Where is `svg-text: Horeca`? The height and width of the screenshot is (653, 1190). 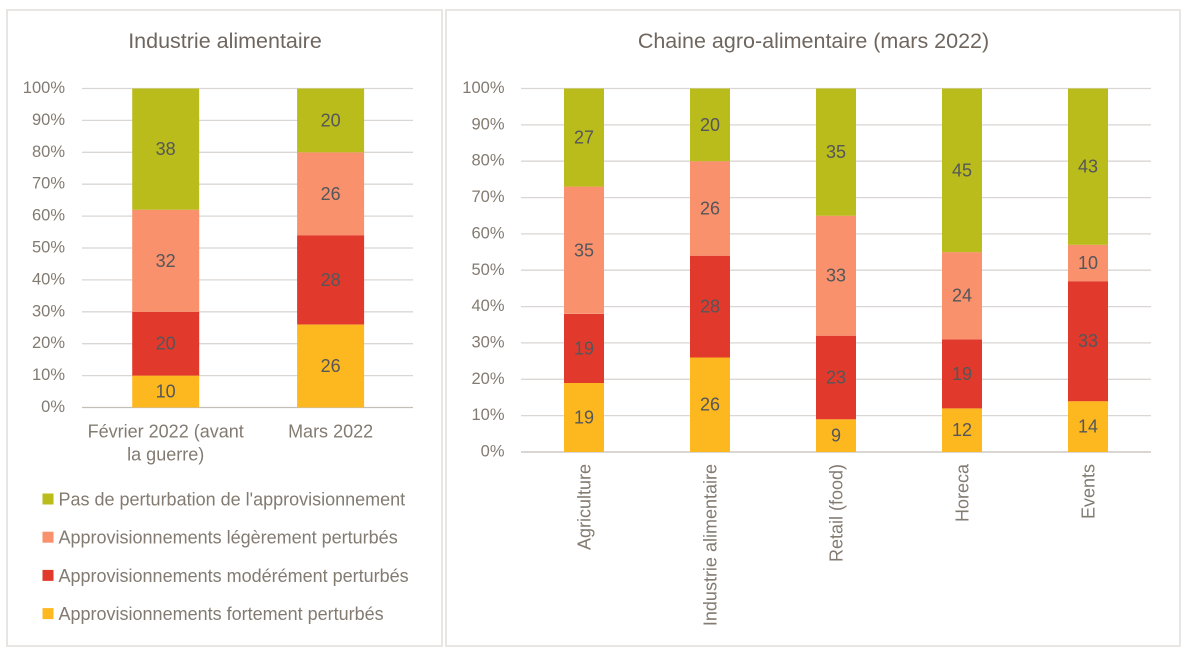
svg-text: Horeca is located at coordinates (963, 492).